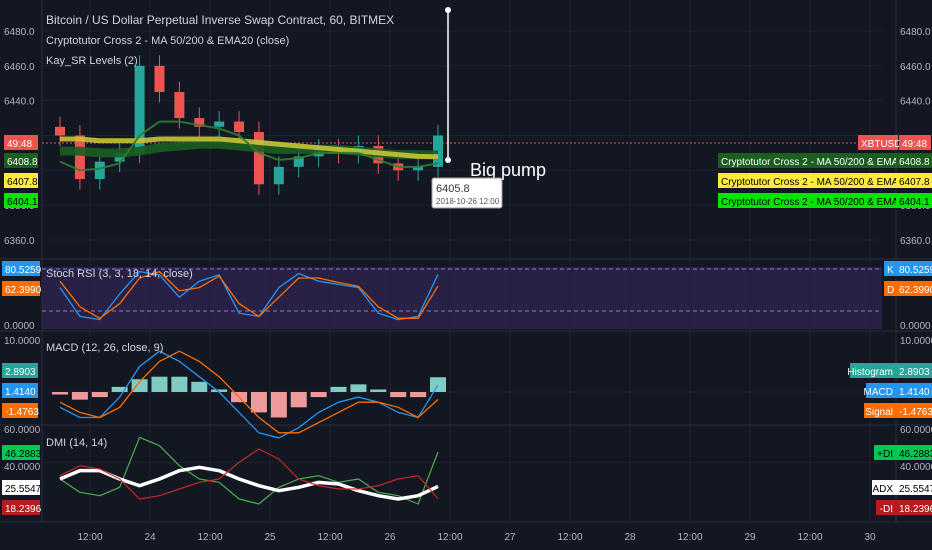 This screenshot has height=550, width=932. What do you see at coordinates (20, 410) in the screenshot?
I see `left-macd-signal-badge-bg` at bounding box center [20, 410].